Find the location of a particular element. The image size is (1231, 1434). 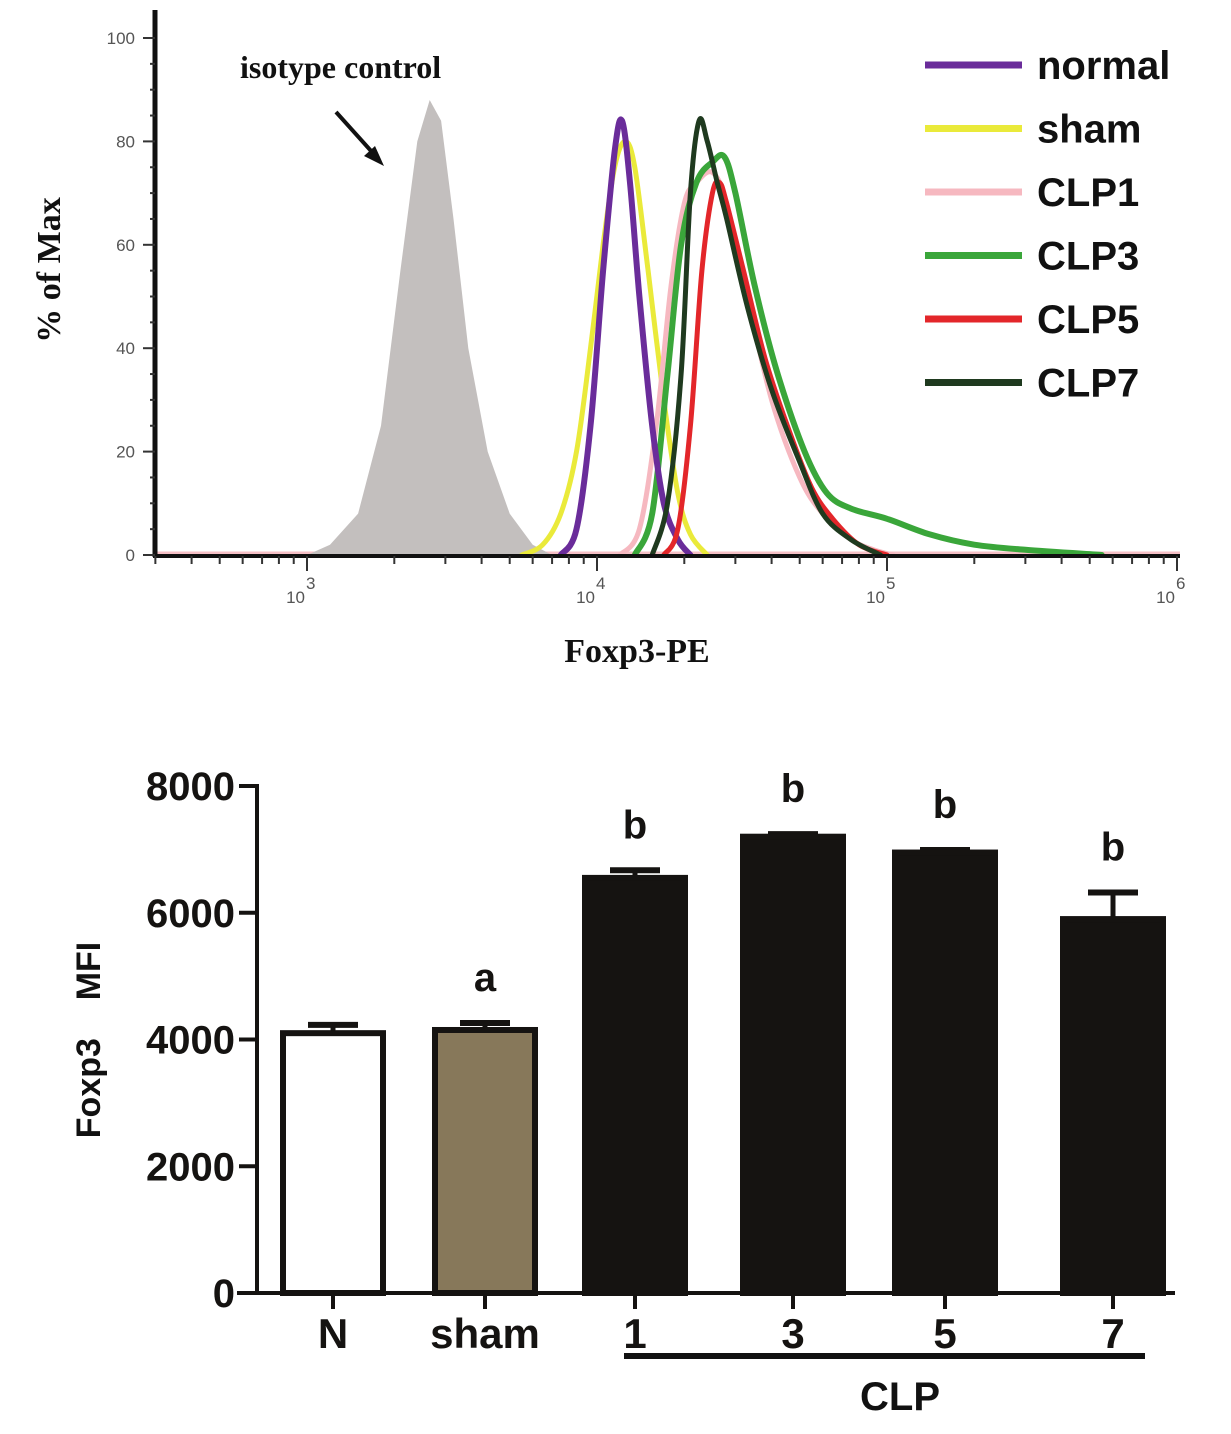

y-tick-label: 0 is located at coordinates (130, 555).